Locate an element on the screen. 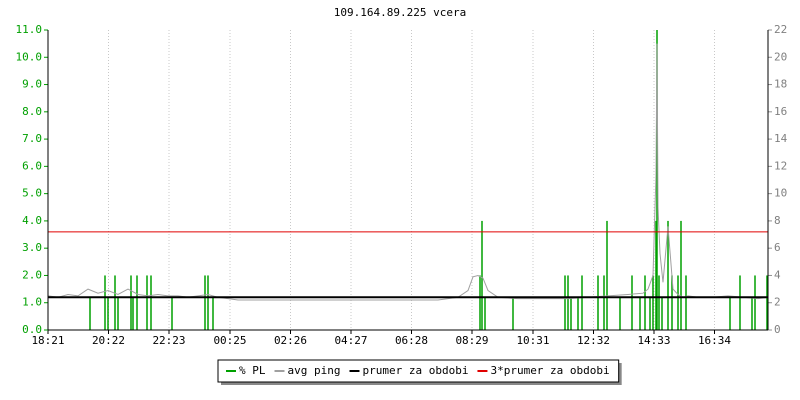 This screenshot has height=400, width=800. y2-tick-label: 16 is located at coordinates (780, 111).